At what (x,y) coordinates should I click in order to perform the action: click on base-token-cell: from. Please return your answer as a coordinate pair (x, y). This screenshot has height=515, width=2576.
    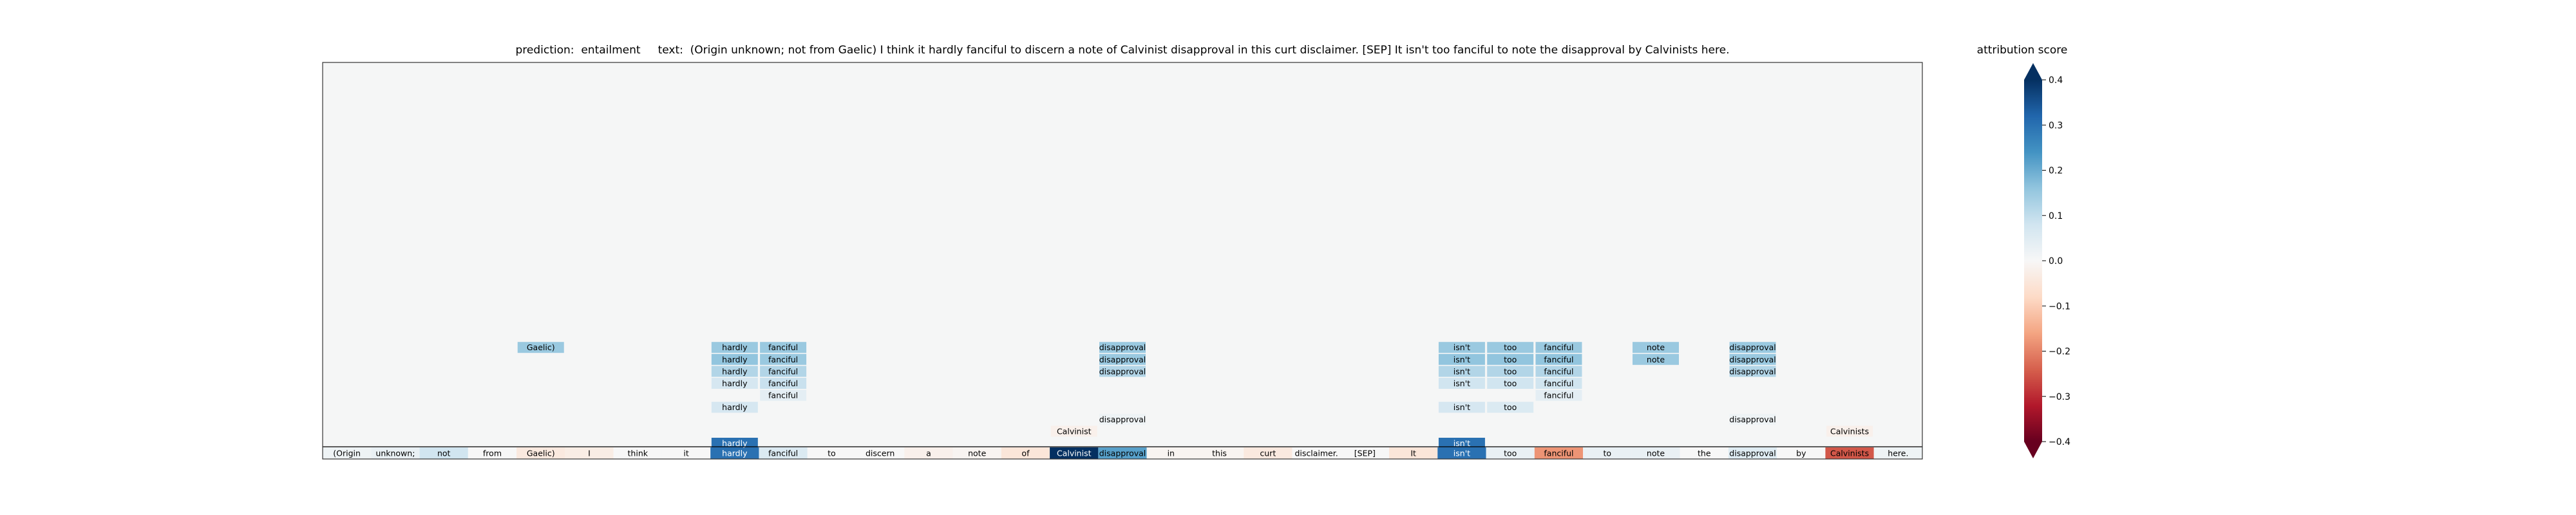
    Looking at the image, I should click on (493, 453).